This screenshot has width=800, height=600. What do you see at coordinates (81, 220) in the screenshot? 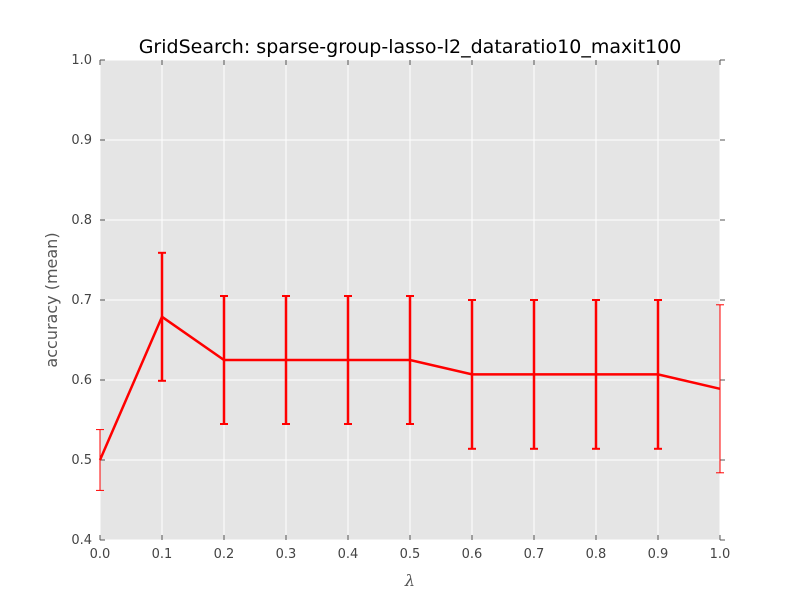
I see `y-tick-label: 0.8` at bounding box center [81, 220].